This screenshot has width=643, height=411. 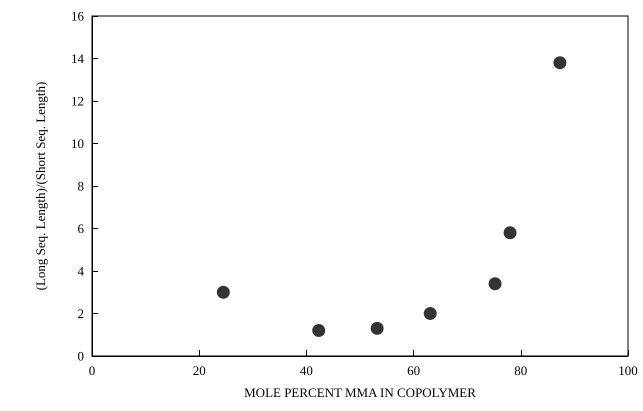 I want to click on x-axis-title: MOLE PERCENT MMA IN COPOLYMER, so click(x=360, y=392).